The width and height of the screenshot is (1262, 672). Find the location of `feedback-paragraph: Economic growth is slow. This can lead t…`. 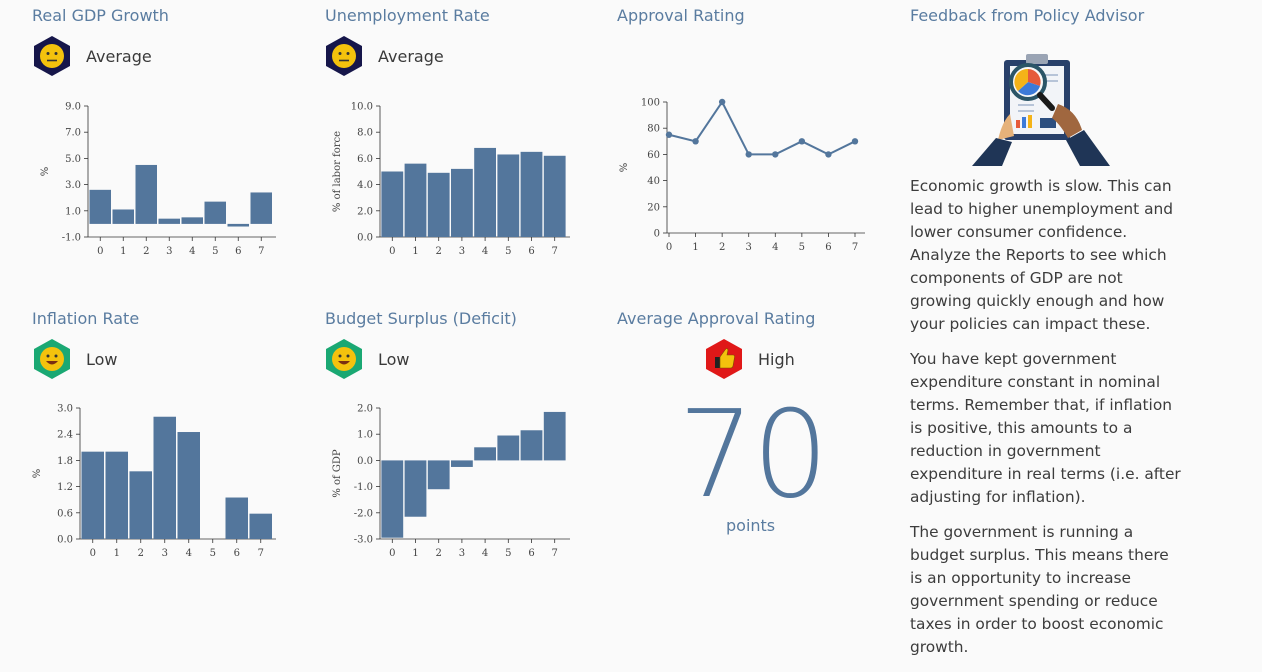

feedback-paragraph: Economic growth is slow. This can lead t… is located at coordinates (1042, 255).